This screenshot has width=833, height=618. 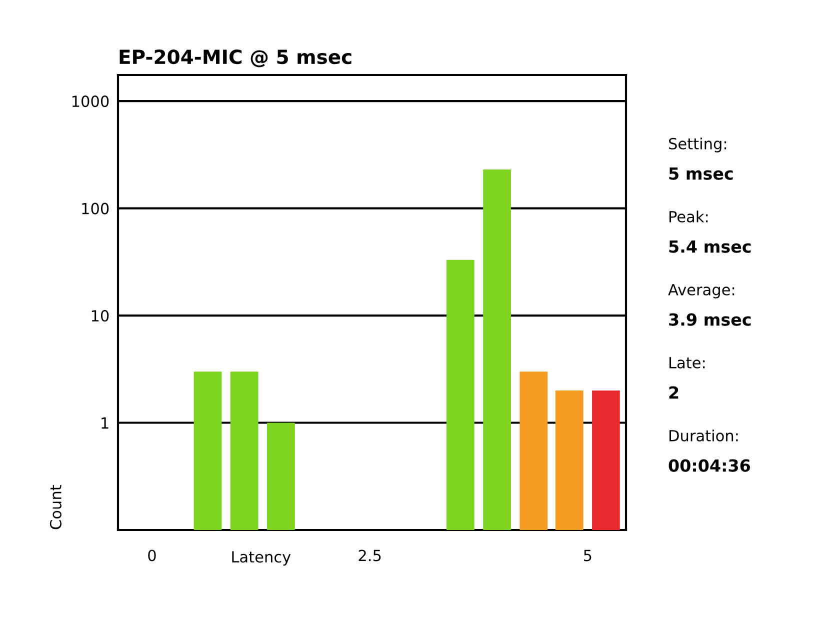 I want to click on y-tick-label: 100, so click(x=95, y=208).